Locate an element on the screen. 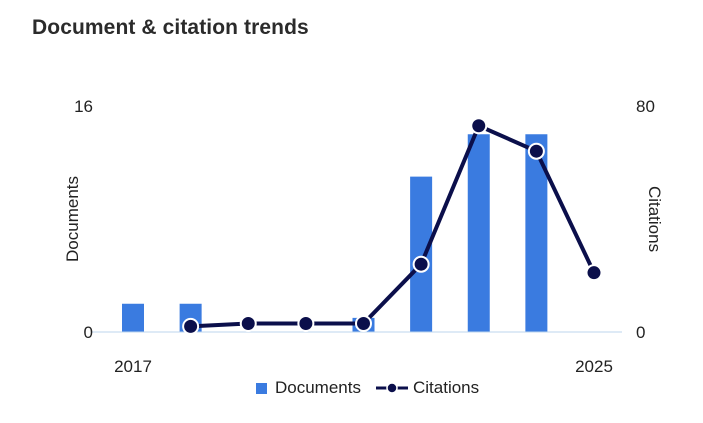 Image resolution: width=703 pixels, height=423 pixels. citations-point-2023 is located at coordinates (479, 126).